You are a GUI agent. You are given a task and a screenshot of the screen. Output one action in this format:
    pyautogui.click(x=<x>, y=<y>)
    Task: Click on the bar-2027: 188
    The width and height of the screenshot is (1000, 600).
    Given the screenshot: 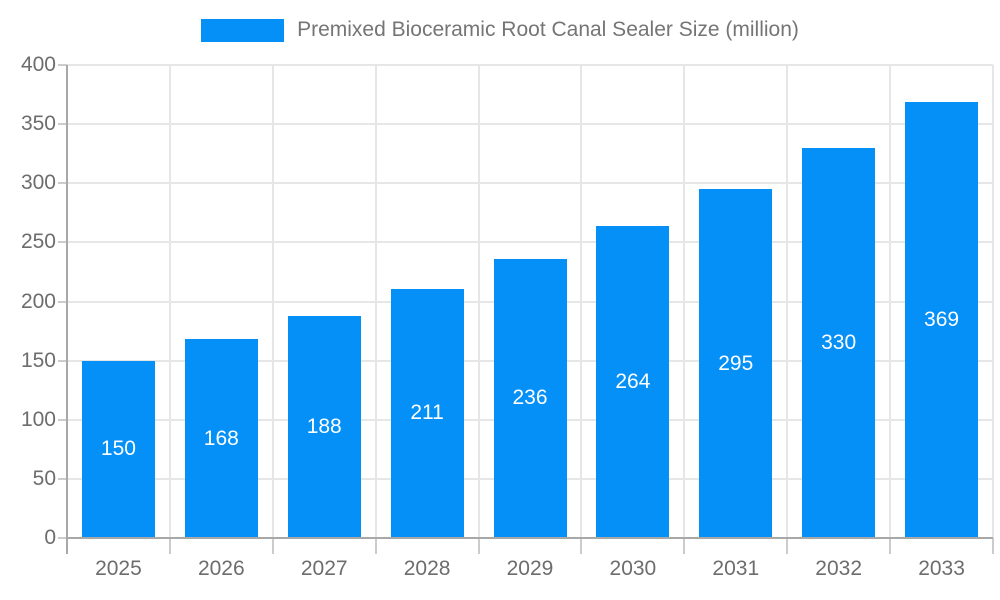 What is the action you would take?
    pyautogui.click(x=324, y=426)
    